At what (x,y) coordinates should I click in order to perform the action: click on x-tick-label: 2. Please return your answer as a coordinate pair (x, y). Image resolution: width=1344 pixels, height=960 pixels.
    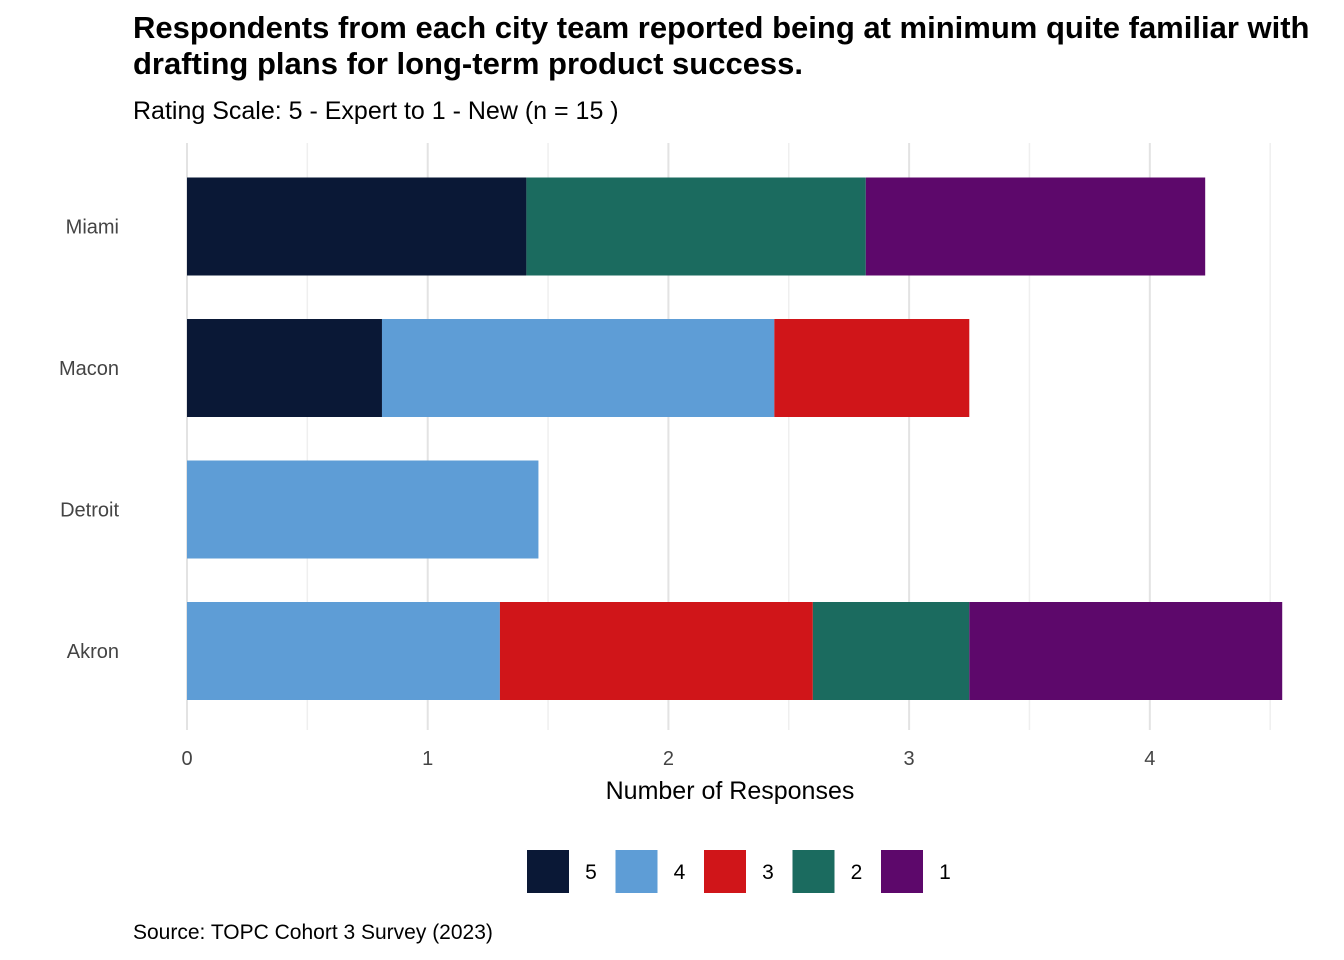
    Looking at the image, I should click on (668, 759).